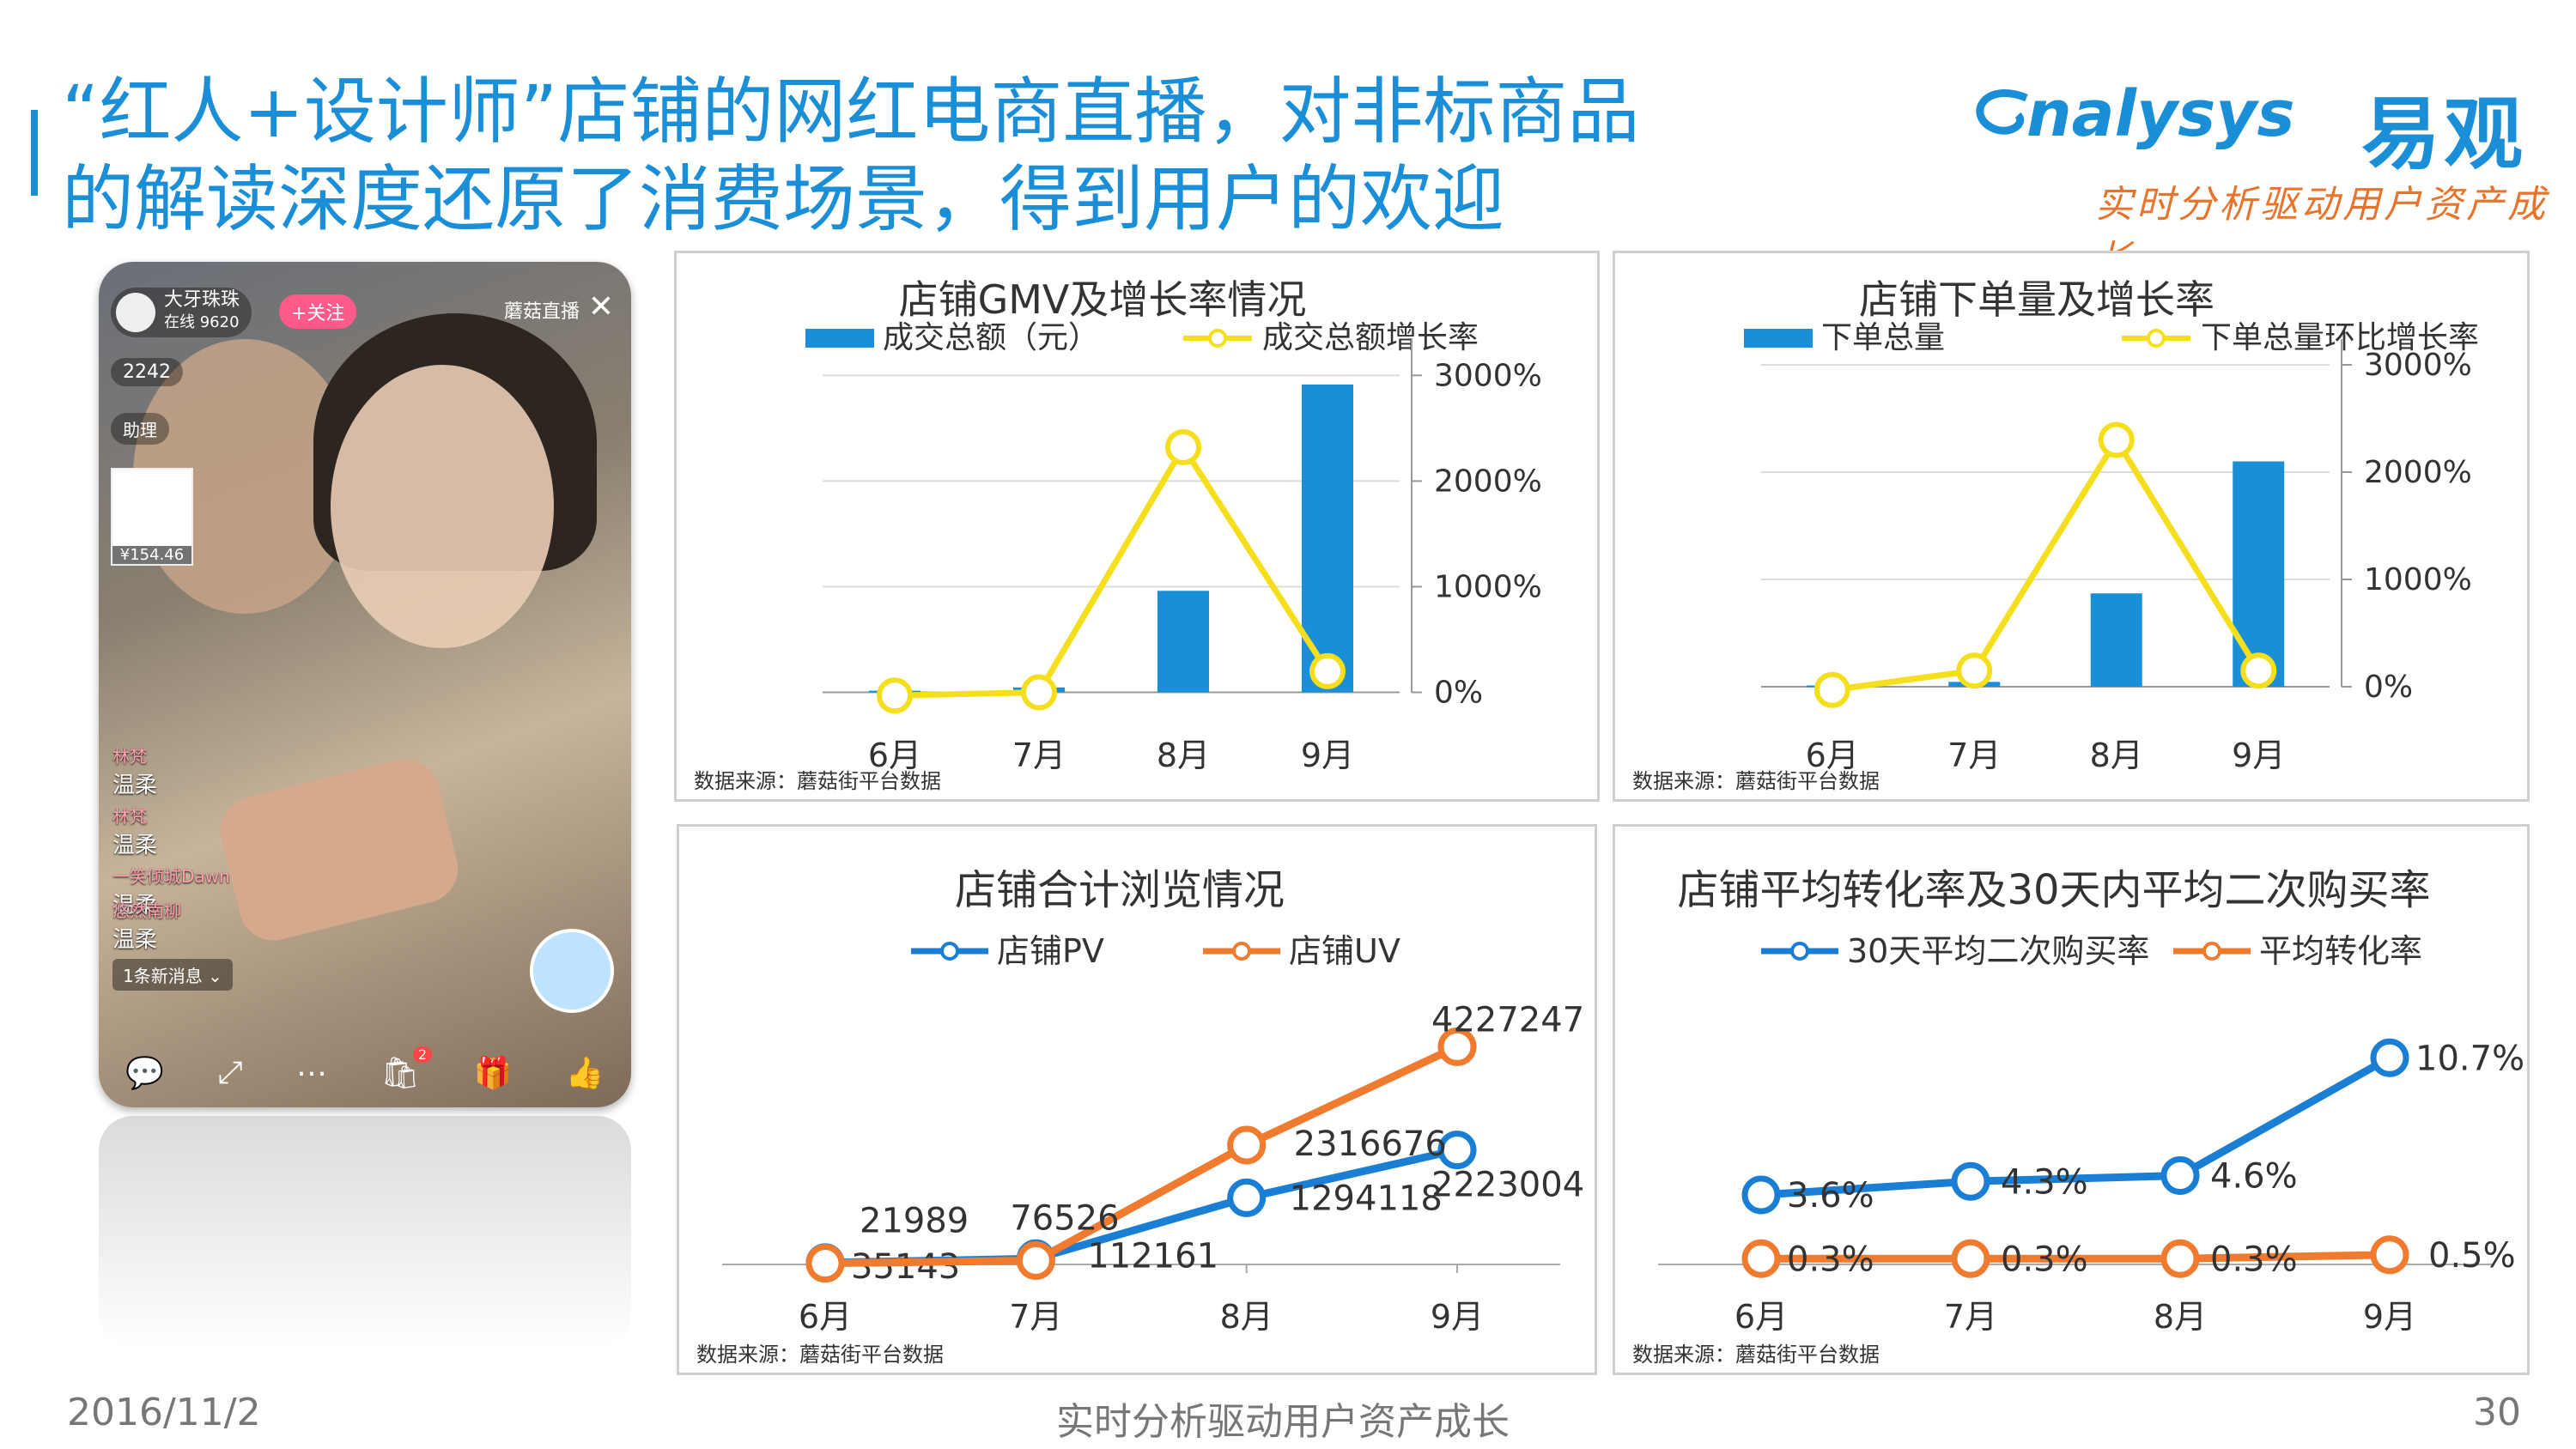 Image resolution: width=2576 pixels, height=1449 pixels. Describe the element at coordinates (1830, 1196) in the screenshot. I see `data-label: 3.6%` at that location.